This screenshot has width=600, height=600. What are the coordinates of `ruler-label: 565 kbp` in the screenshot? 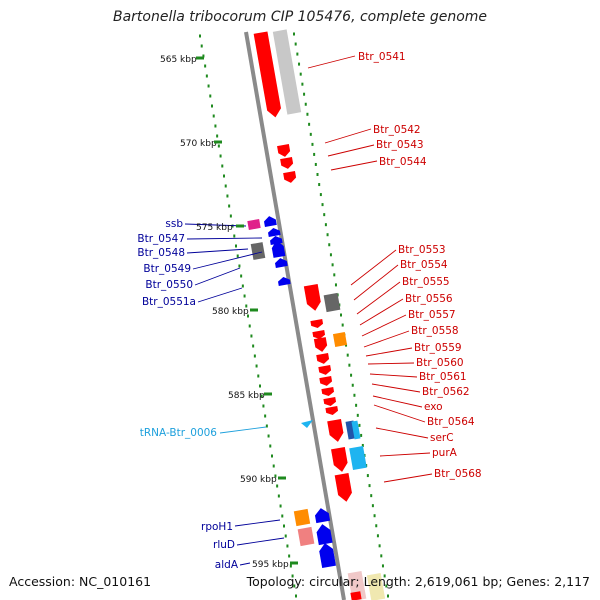 It's located at (178, 60).